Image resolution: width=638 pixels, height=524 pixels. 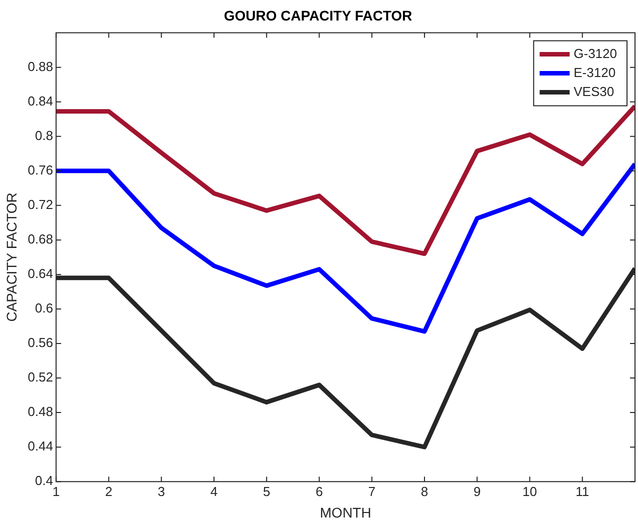 I want to click on y-tick-label: 0.68, so click(x=41, y=239).